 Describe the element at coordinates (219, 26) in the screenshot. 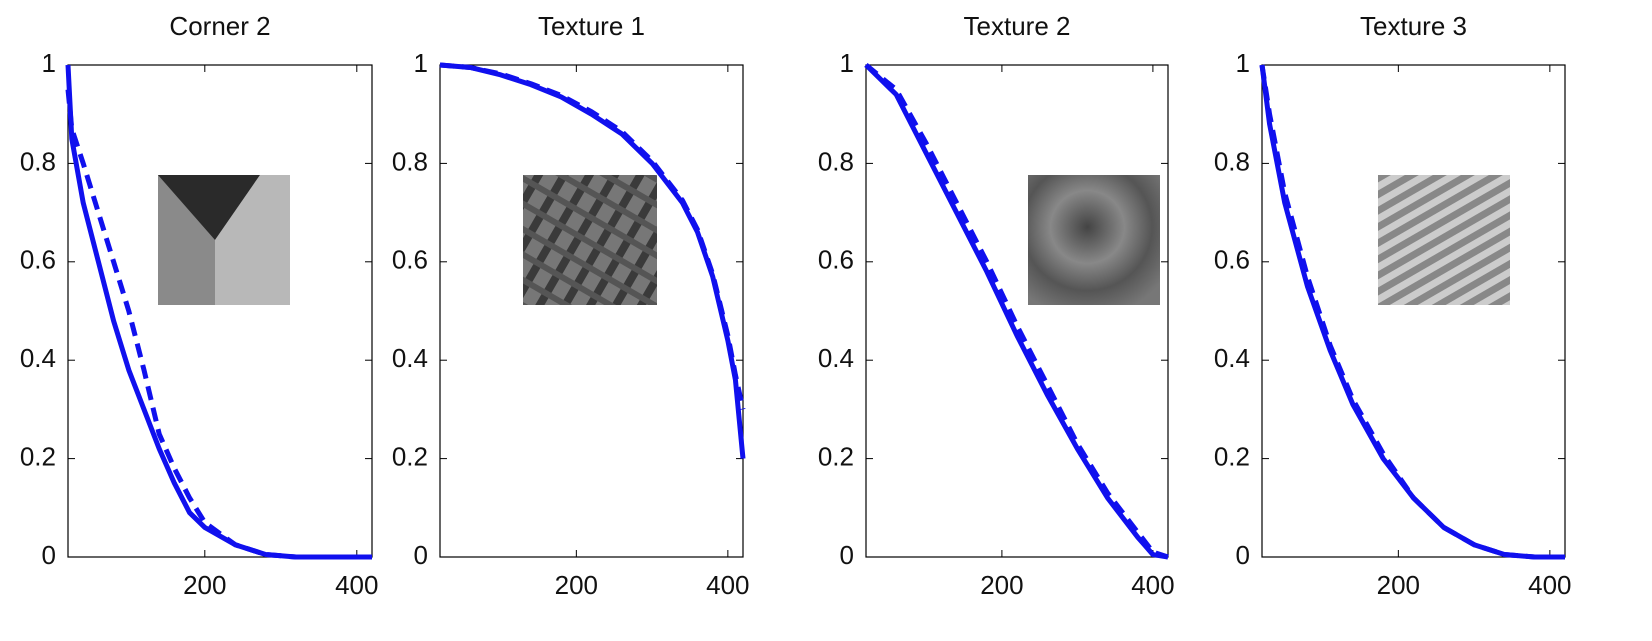

I see `chart-title: Corner 2` at that location.